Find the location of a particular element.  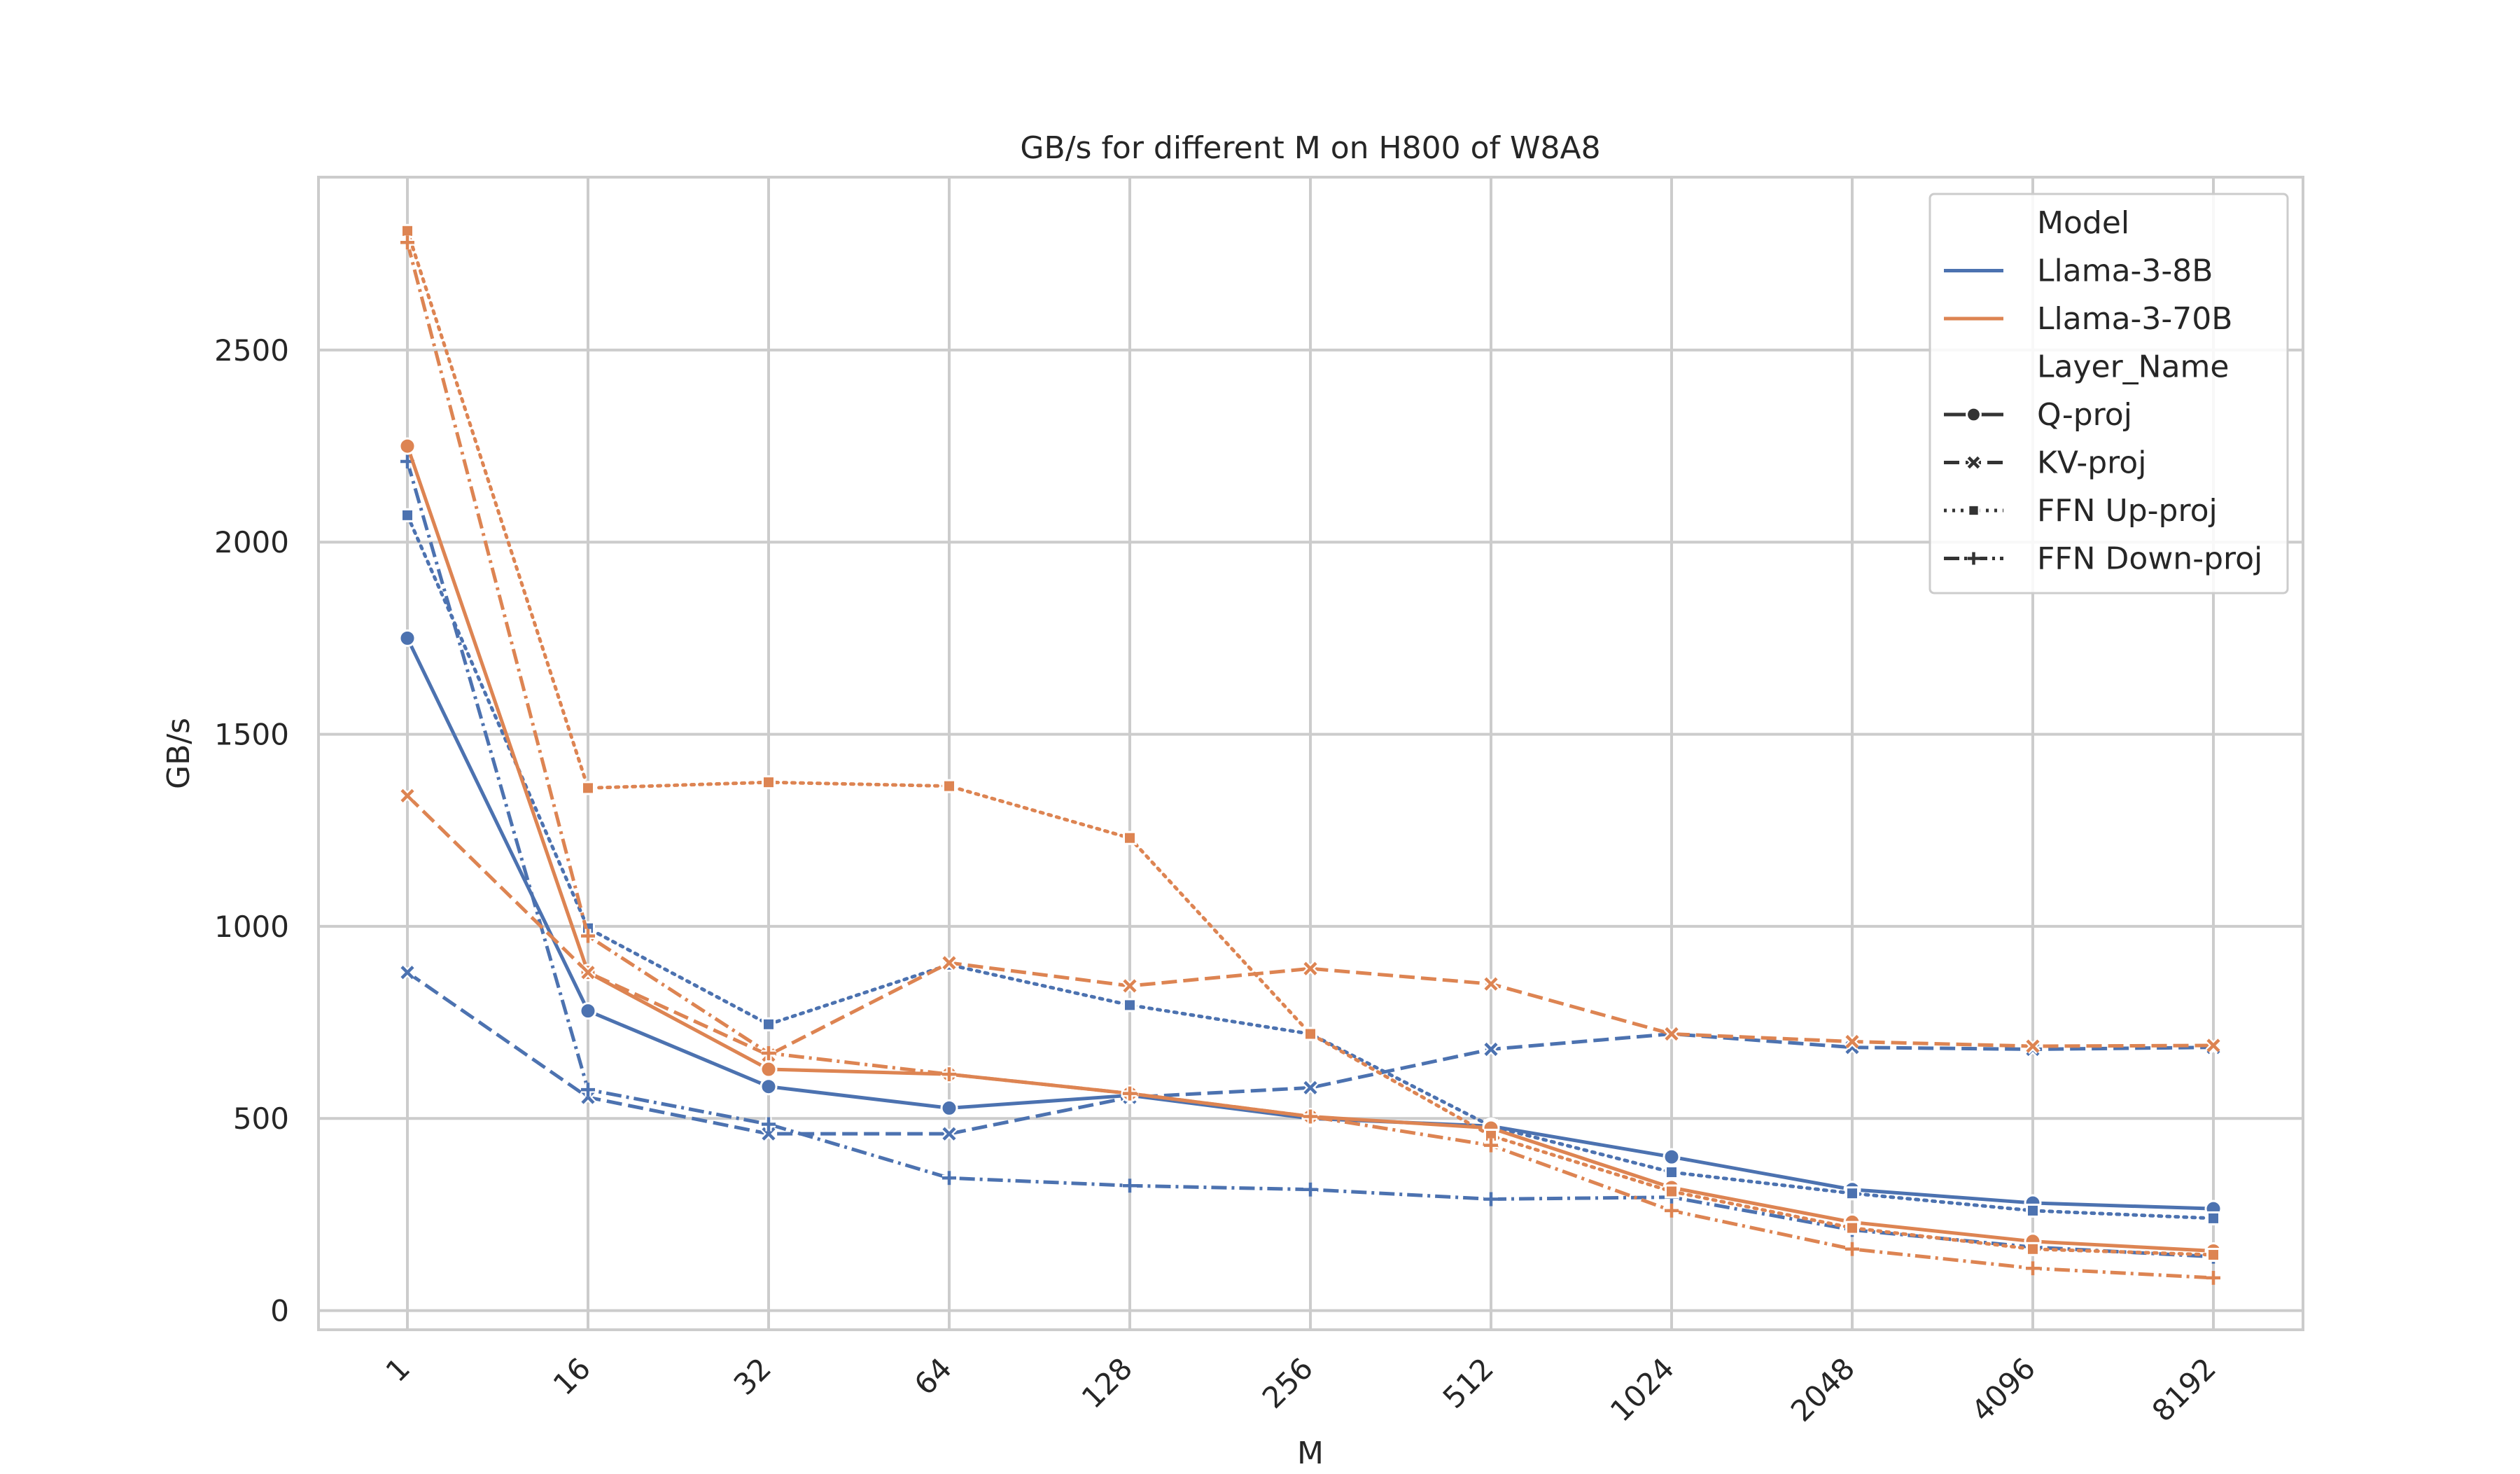

y-tick-labels: 0 500 1000 1500 2000 2500 is located at coordinates (251, 831).